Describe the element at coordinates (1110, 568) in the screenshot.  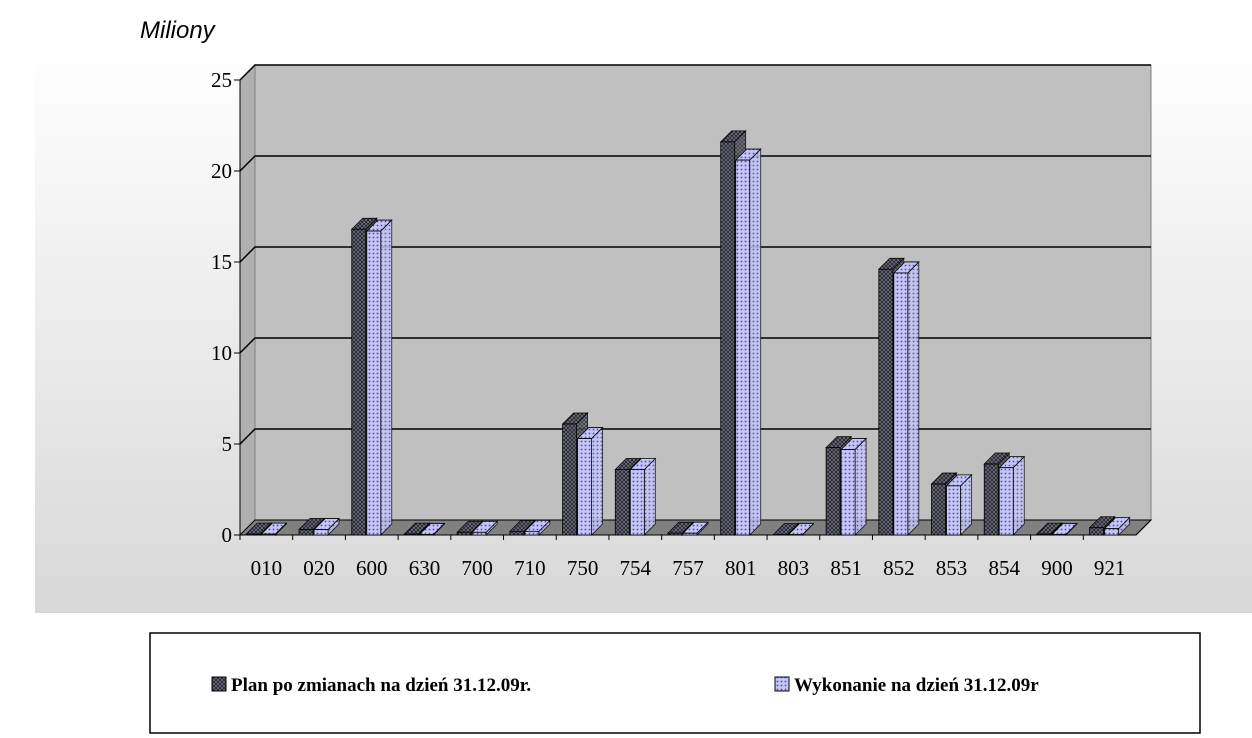
I see `x-tick-label: 921` at that location.